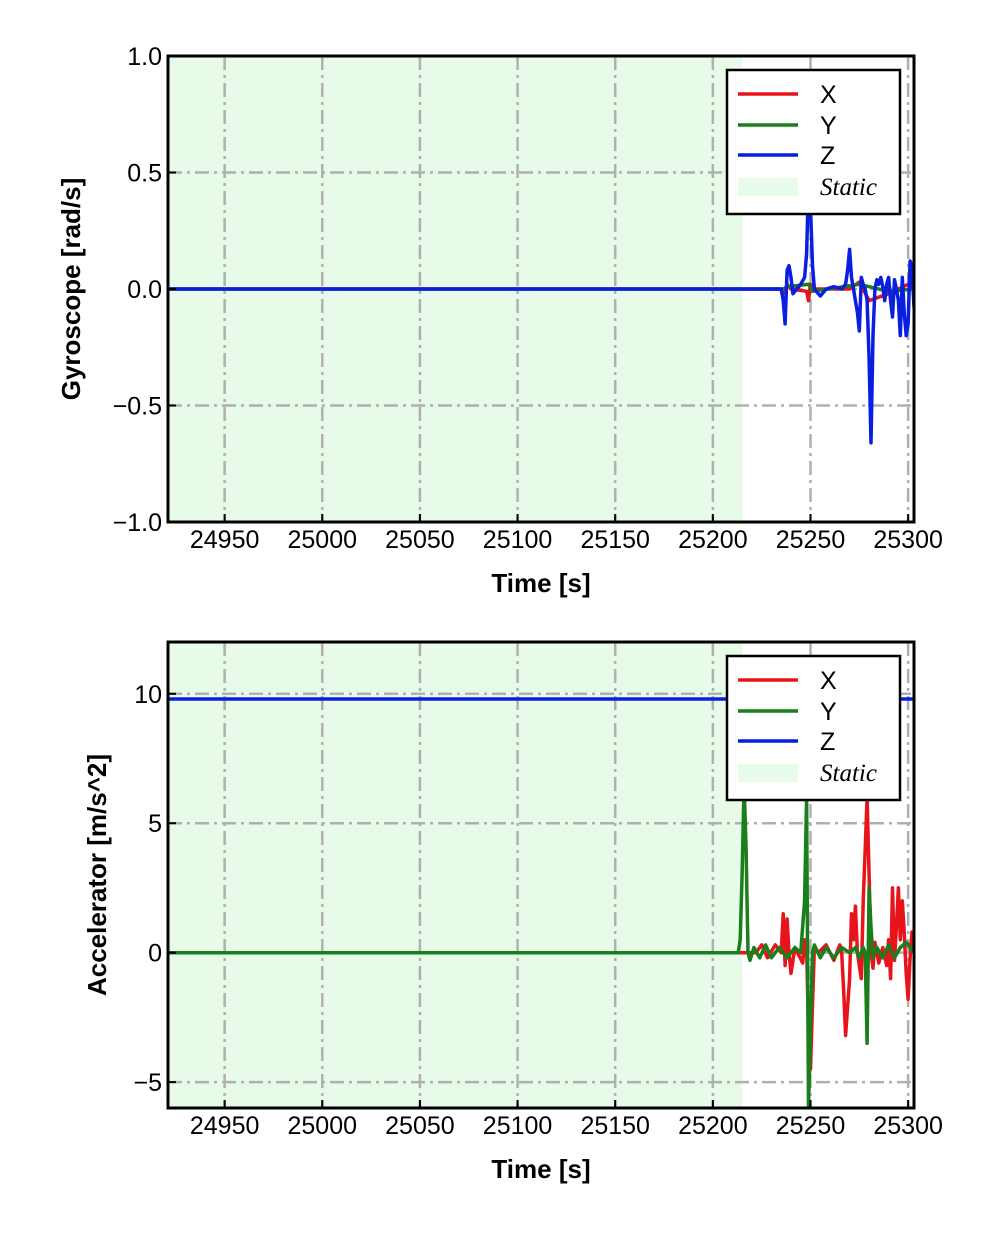 The width and height of the screenshot is (992, 1233). Describe the element at coordinates (144, 174) in the screenshot. I see `y-tick-label: 0.5` at that location.